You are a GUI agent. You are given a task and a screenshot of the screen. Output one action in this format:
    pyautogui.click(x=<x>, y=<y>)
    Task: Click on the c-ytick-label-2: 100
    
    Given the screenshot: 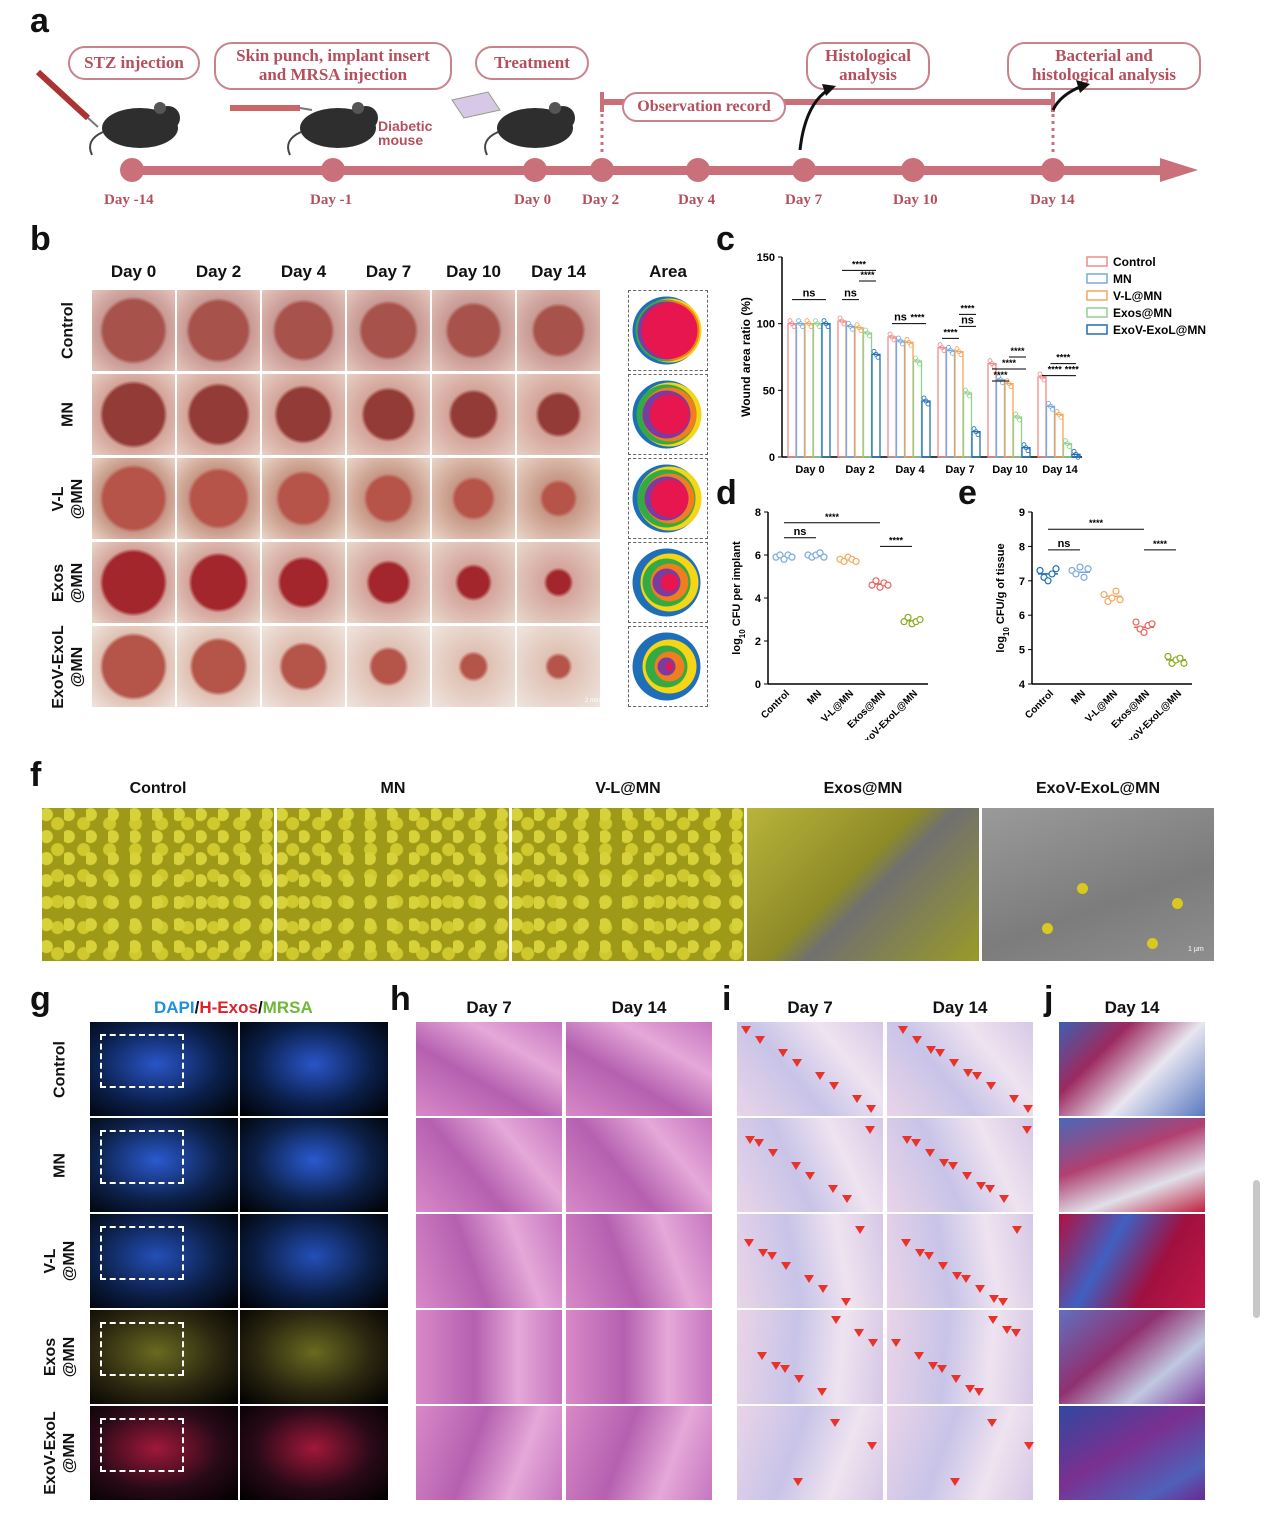 What is the action you would take?
    pyautogui.click(x=766, y=325)
    